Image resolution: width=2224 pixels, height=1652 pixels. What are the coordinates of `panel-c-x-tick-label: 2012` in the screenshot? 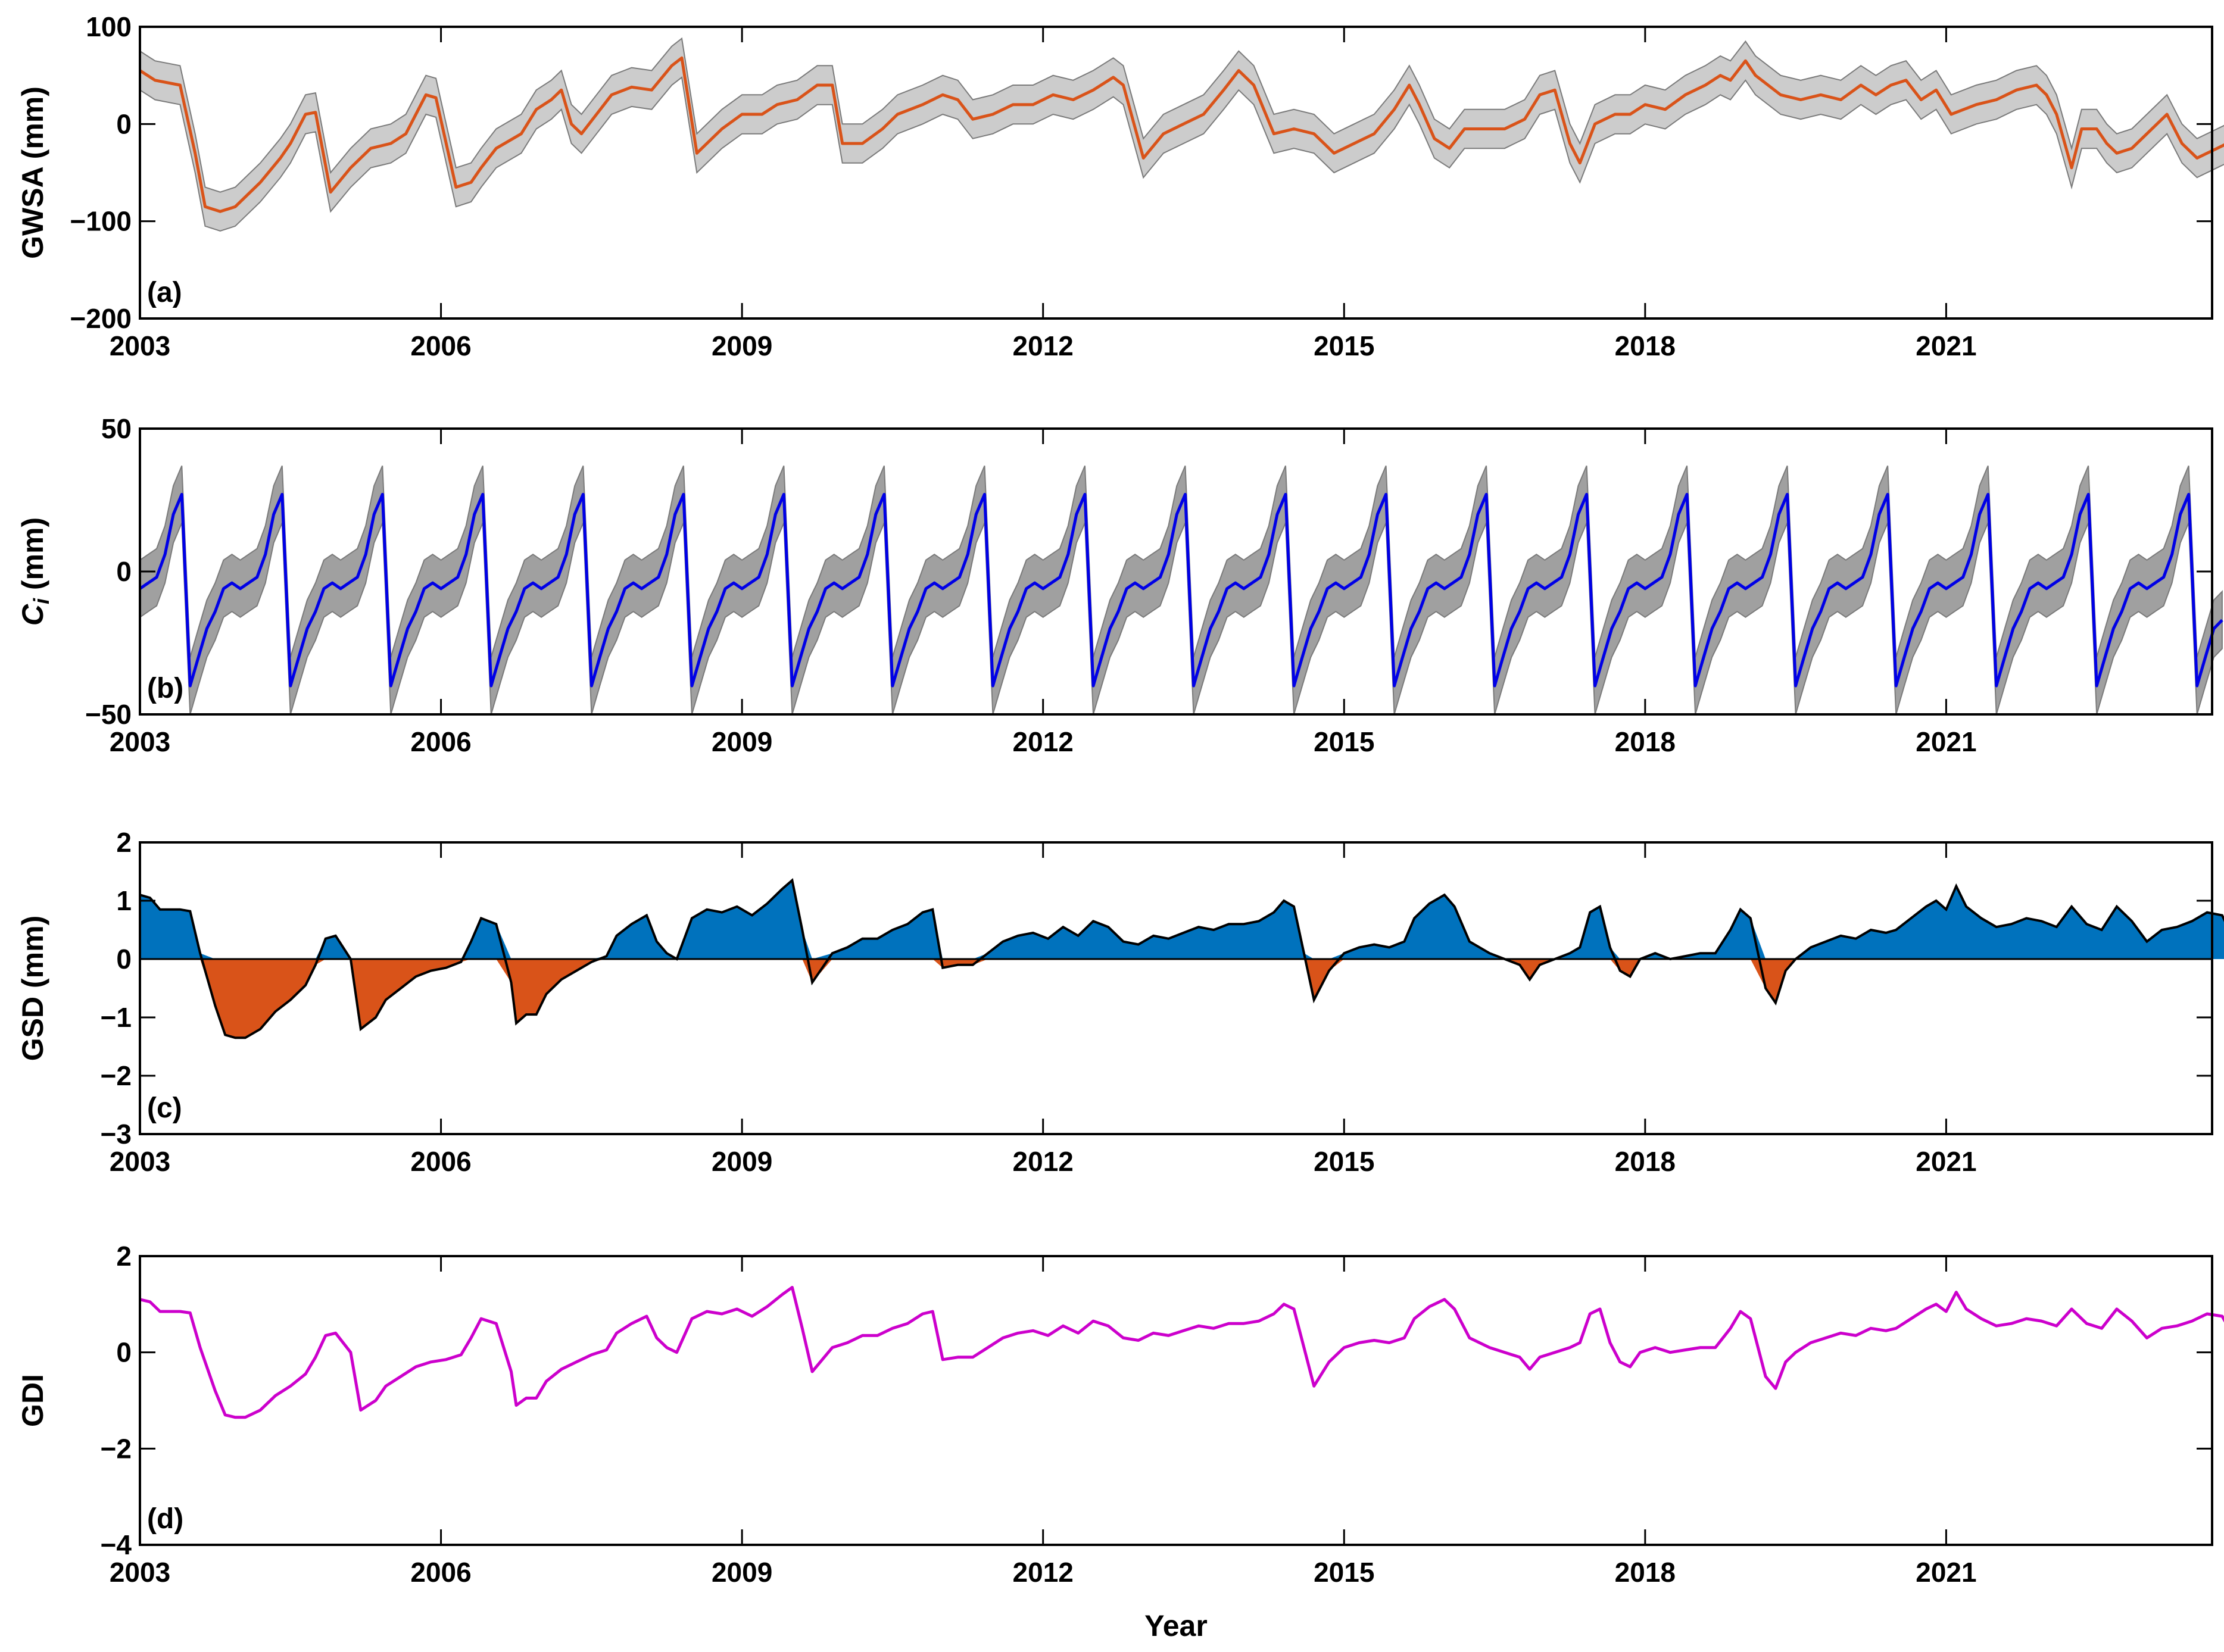 It's located at (1043, 1161).